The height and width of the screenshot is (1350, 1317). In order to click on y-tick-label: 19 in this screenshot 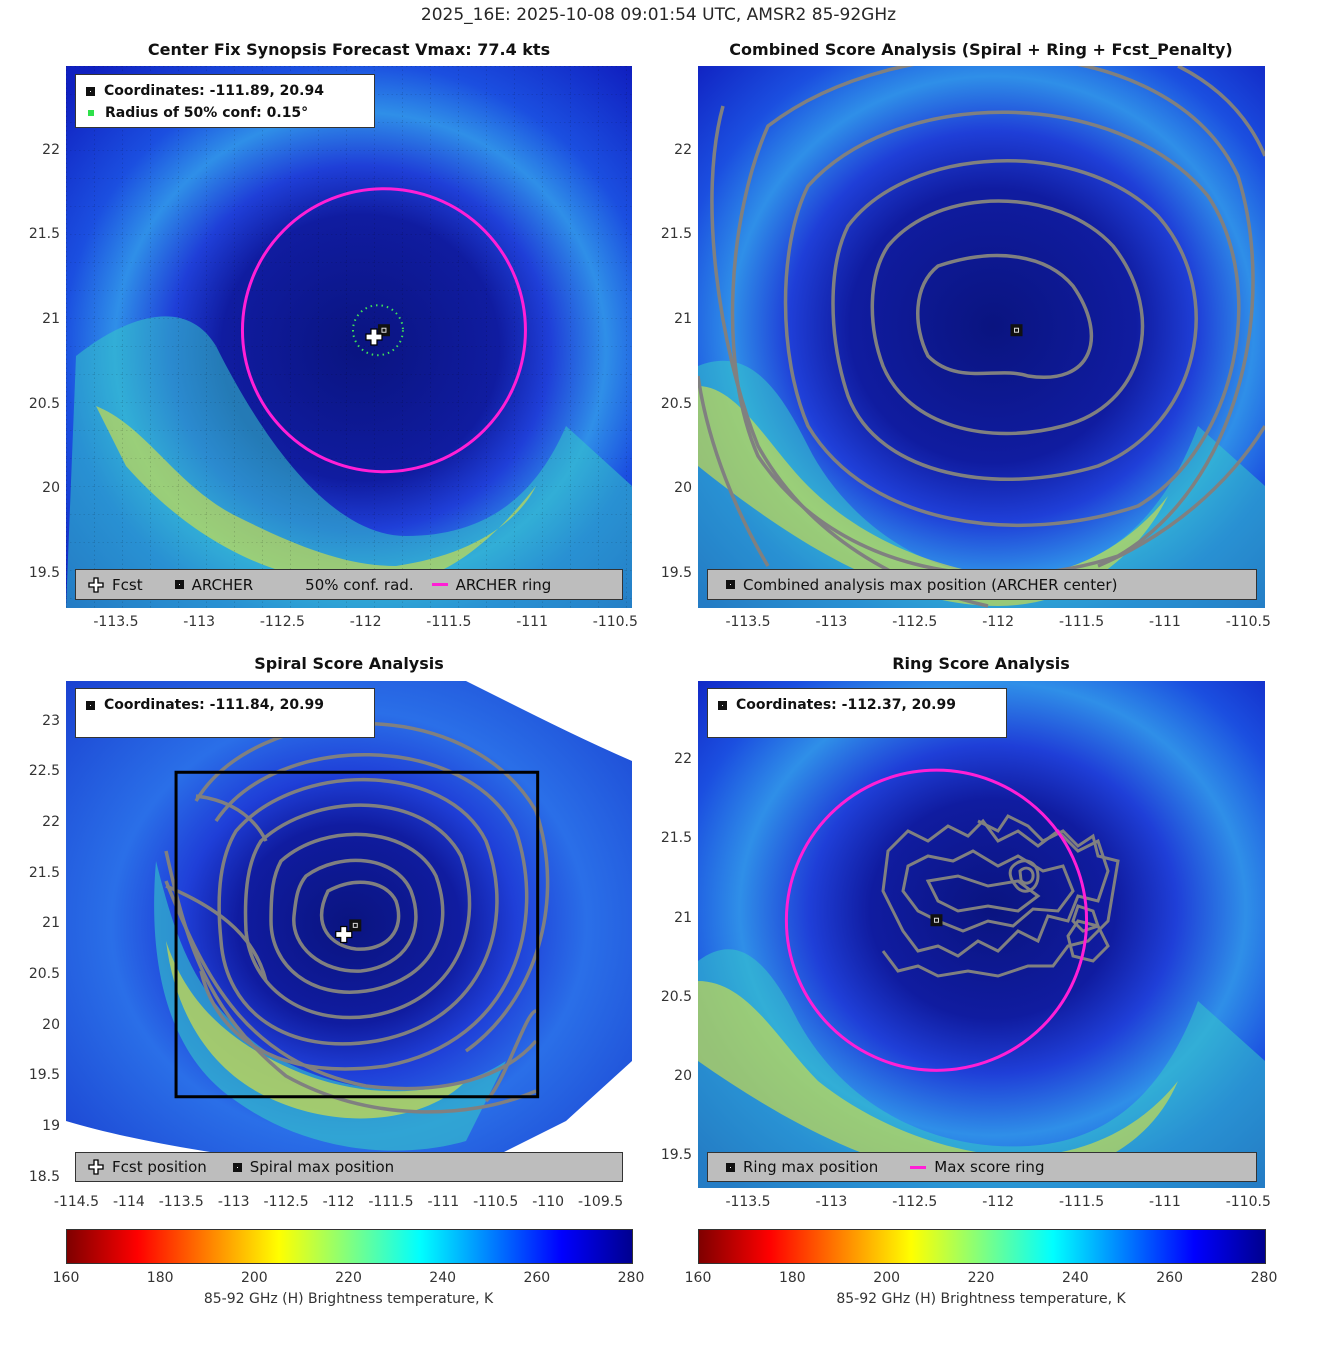, I will do `click(51, 1126)`.